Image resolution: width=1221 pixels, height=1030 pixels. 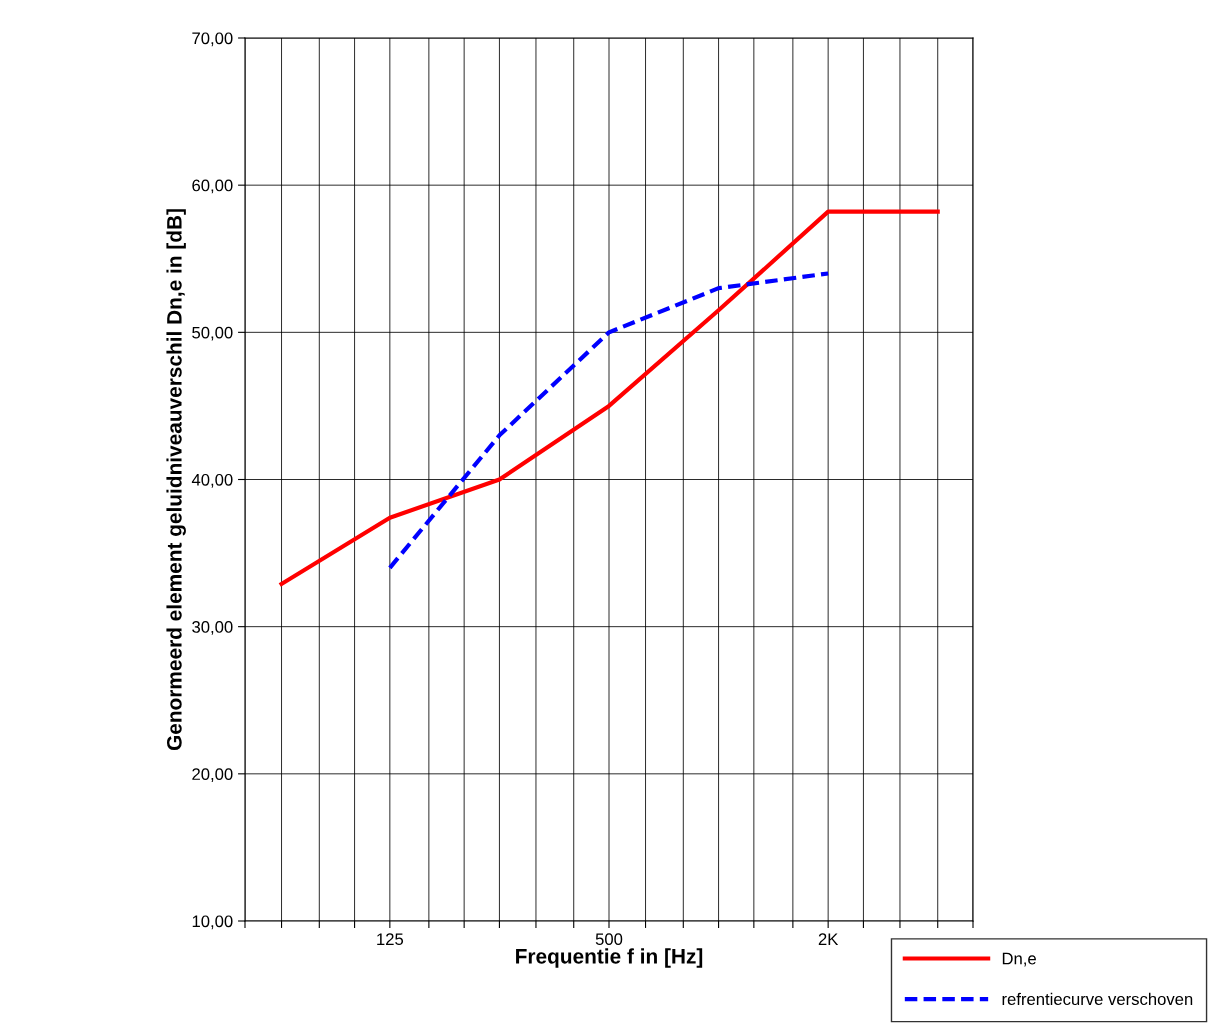 I want to click on x-tick-label: 2K, so click(x=828, y=939).